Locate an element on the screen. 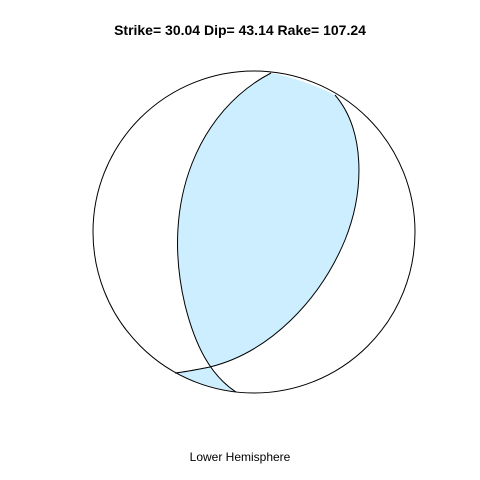 This screenshot has height=480, width=480. rake-label: Rake= is located at coordinates (298, 30).